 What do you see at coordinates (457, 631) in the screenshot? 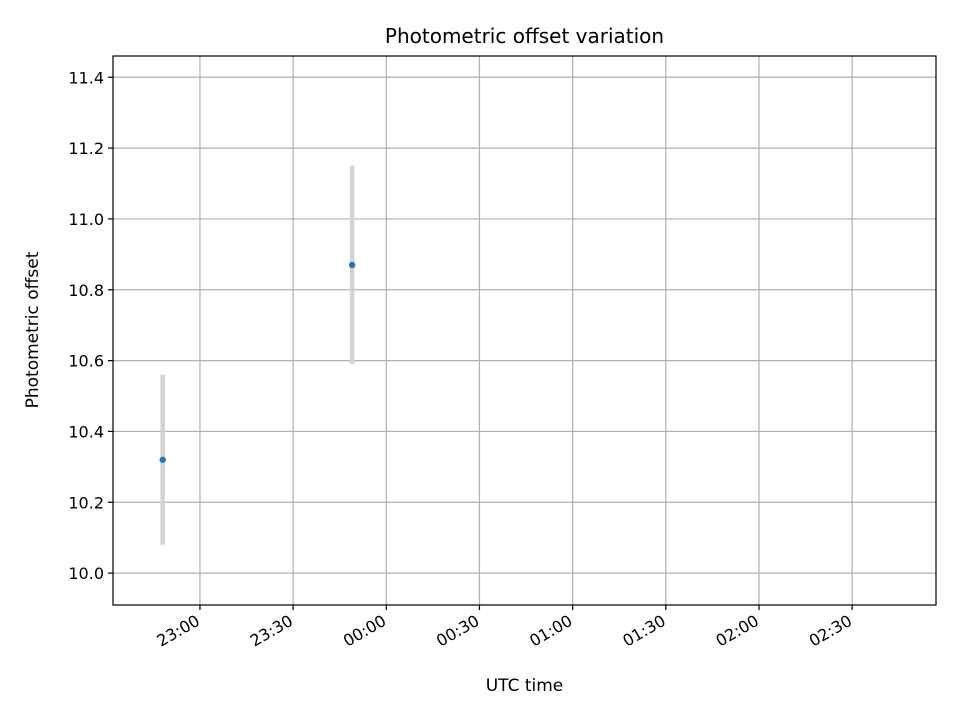
I see `x-tick-label: 00:30` at bounding box center [457, 631].